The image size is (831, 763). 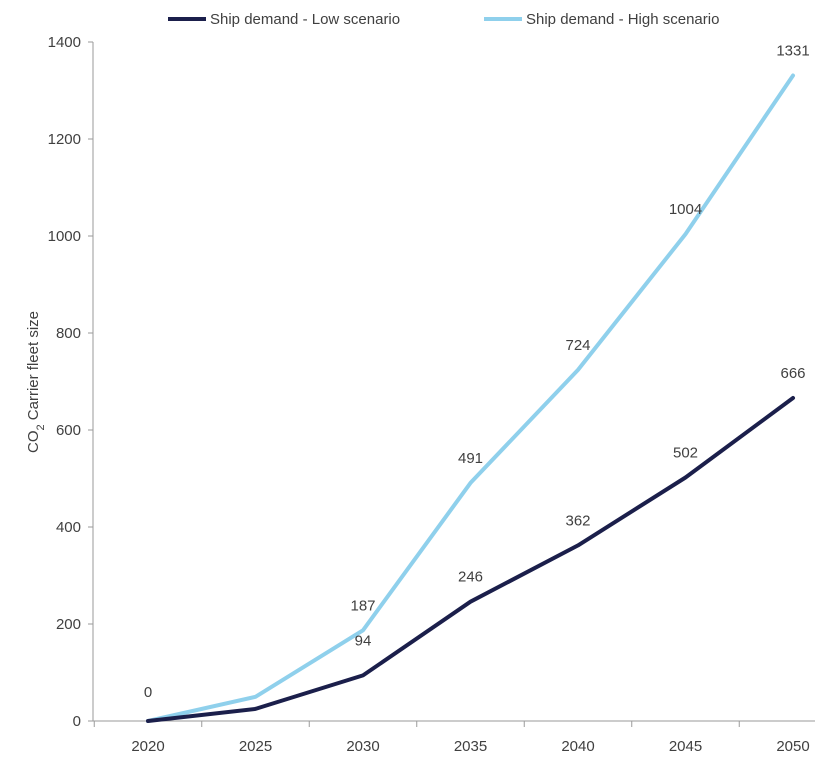 I want to click on legend-label-low-scenario: Ship demand - Low scenario, so click(x=305, y=19).